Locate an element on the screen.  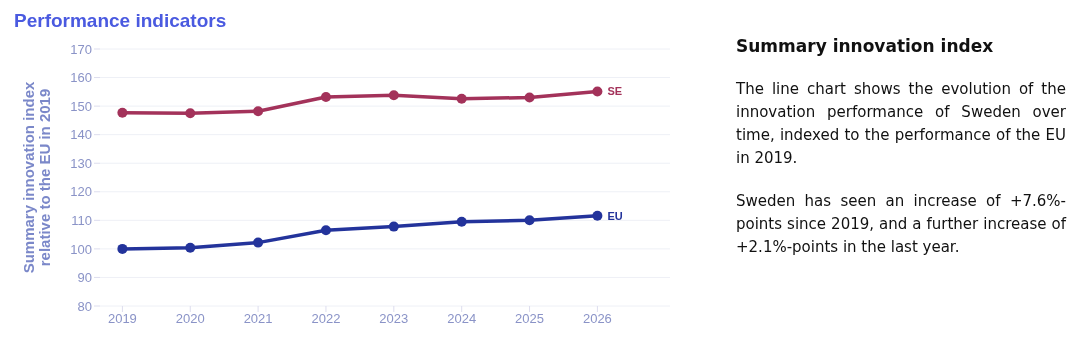
y-tick-label: 110 is located at coordinates (81, 220).